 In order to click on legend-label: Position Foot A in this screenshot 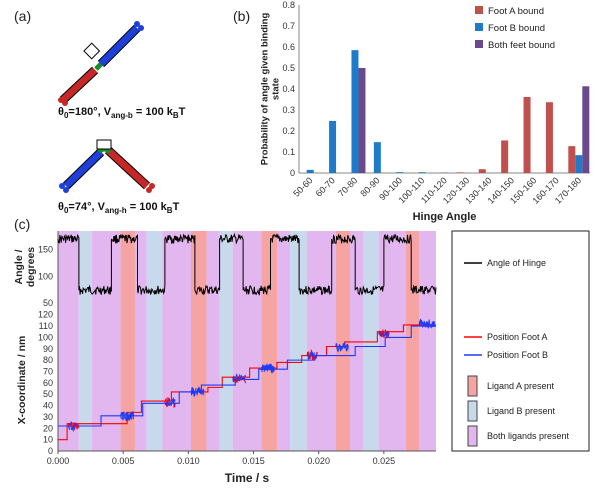, I will do `click(517, 337)`.